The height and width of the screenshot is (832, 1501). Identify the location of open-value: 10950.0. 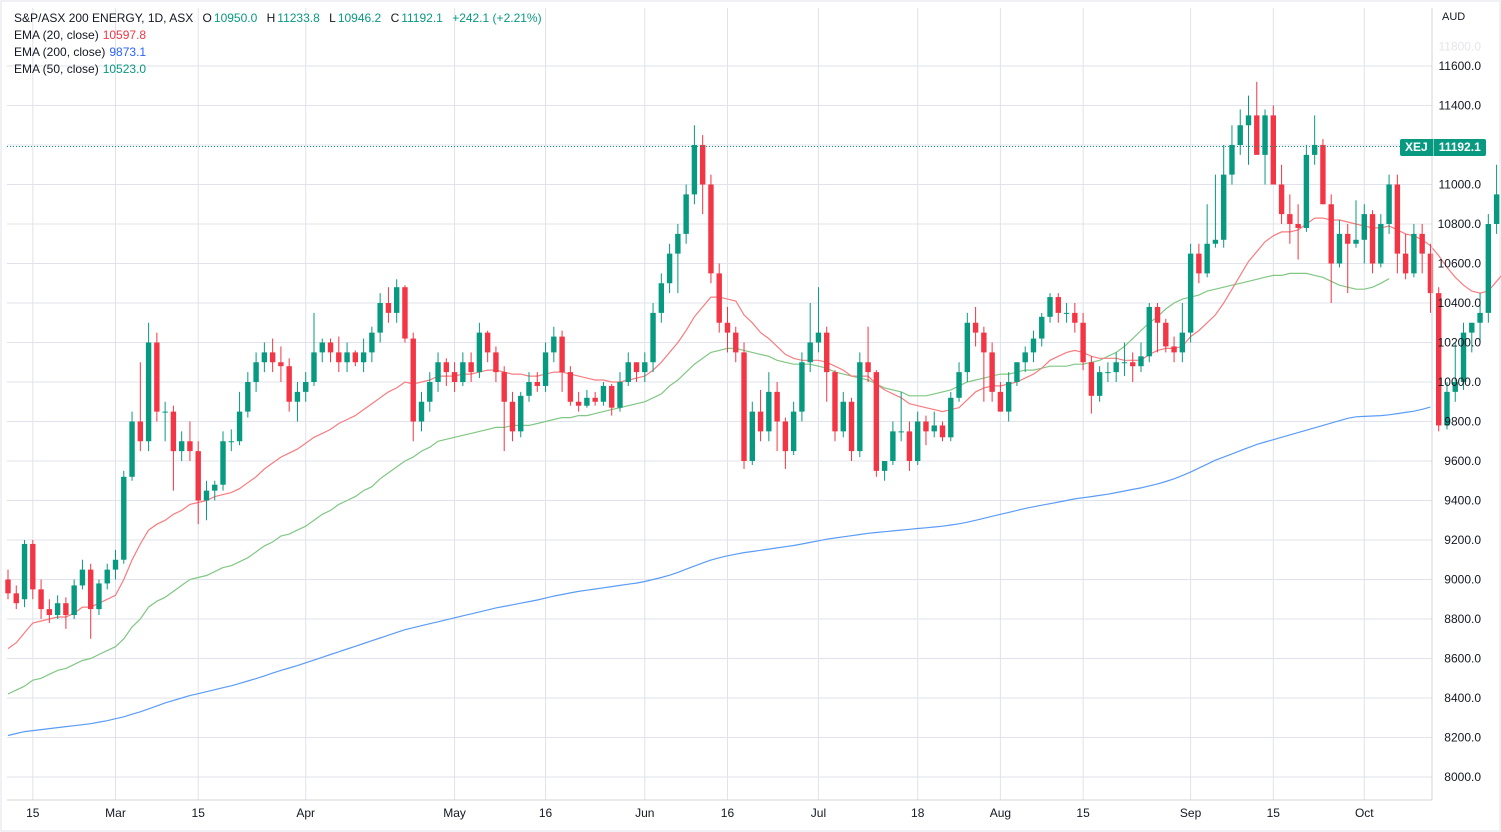
(235, 18).